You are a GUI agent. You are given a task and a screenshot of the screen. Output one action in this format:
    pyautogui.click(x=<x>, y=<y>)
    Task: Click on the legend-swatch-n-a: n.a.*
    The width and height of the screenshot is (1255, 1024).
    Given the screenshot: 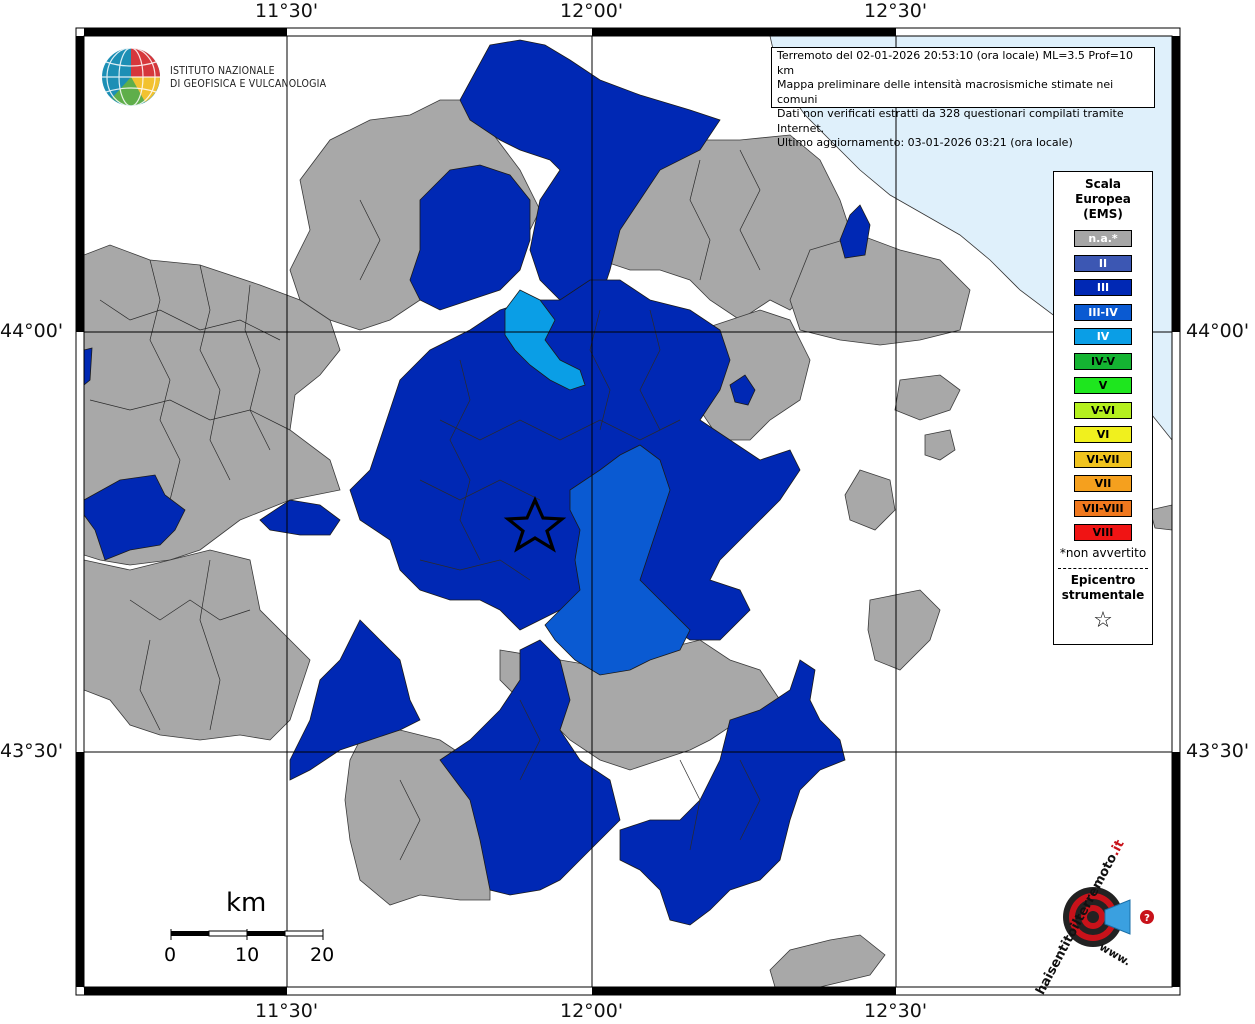 What is the action you would take?
    pyautogui.click(x=1103, y=238)
    